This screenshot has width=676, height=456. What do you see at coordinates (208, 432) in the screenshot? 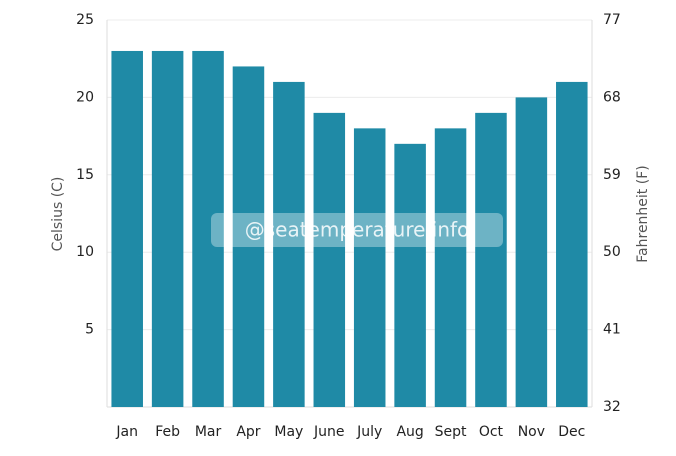
I see `x-tick-label: Mar` at bounding box center [208, 432].